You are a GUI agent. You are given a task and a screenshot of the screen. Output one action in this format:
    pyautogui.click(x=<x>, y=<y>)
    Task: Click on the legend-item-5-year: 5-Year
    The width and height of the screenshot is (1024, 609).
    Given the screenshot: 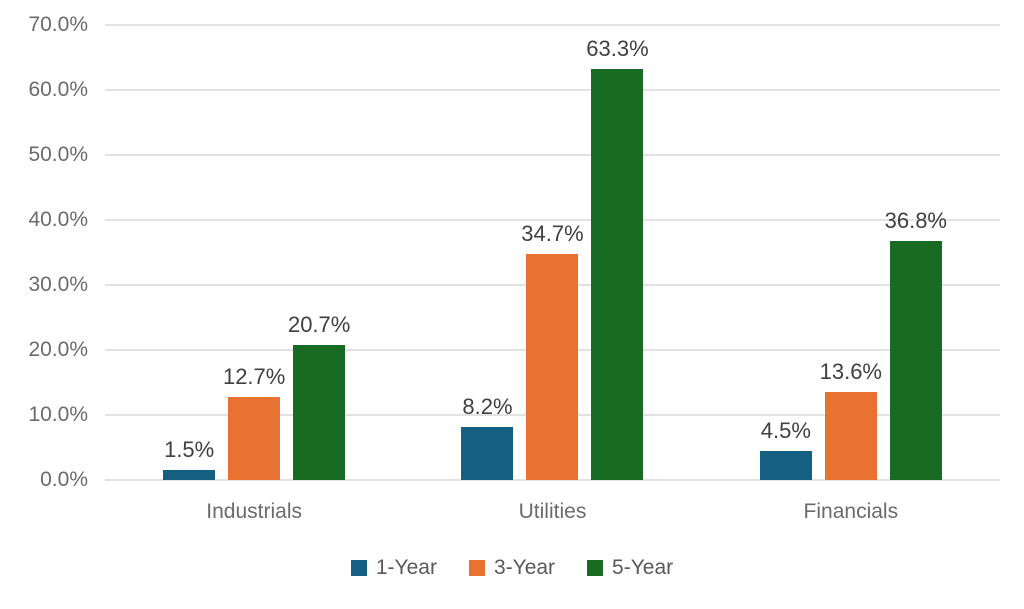 What is the action you would take?
    pyautogui.click(x=630, y=568)
    